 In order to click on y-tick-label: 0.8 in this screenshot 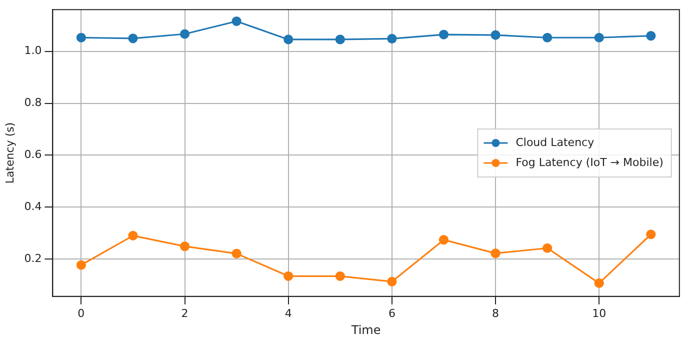, I will do `click(33, 103)`.